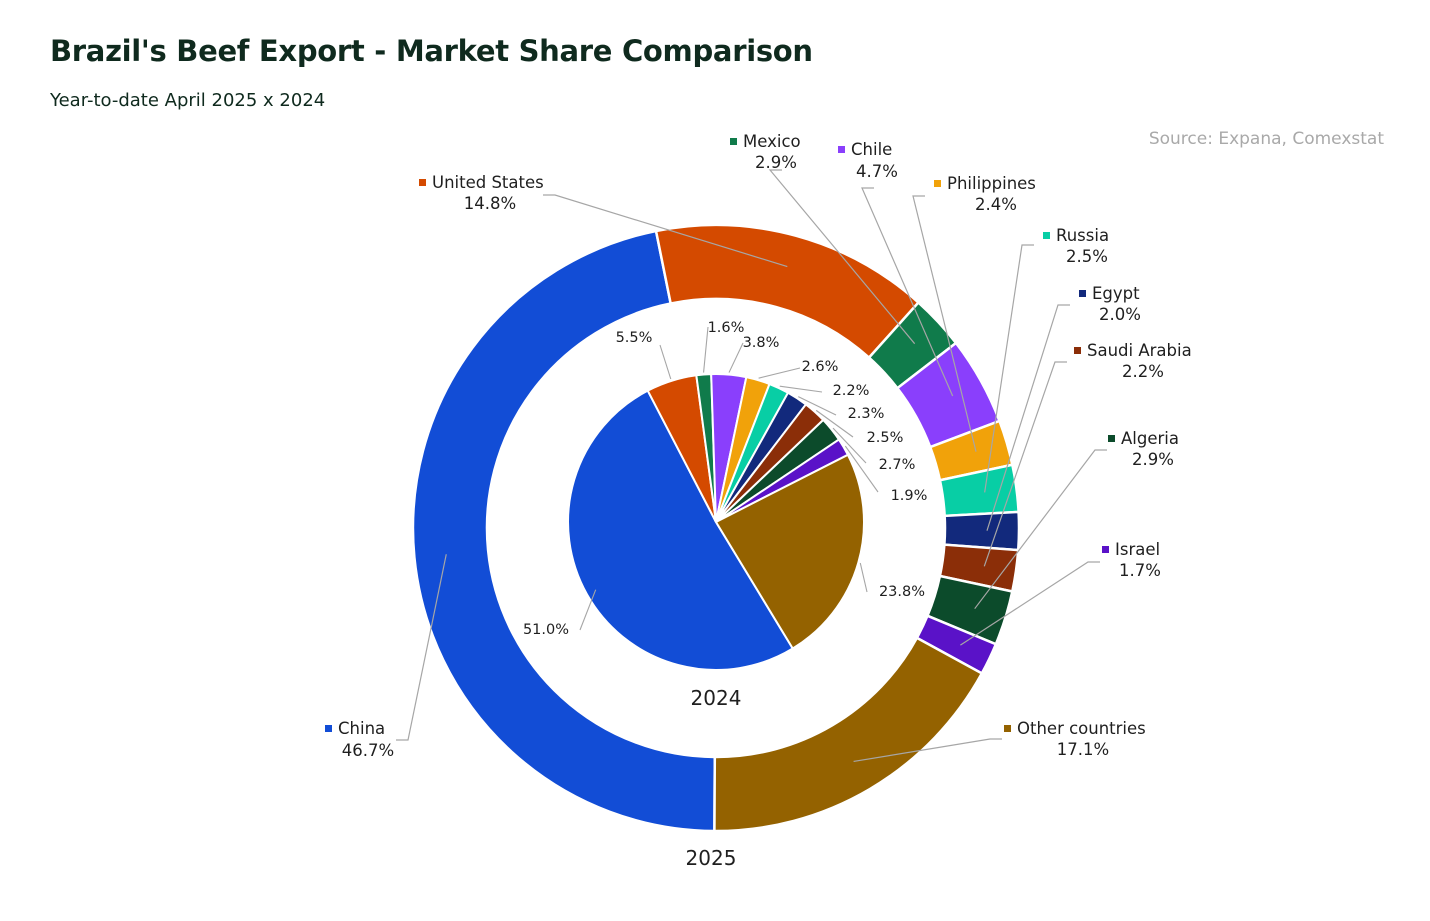 The height and width of the screenshot is (921, 1430). Describe the element at coordinates (1139, 350) in the screenshot. I see `category-label: Saudi Arabia` at that location.